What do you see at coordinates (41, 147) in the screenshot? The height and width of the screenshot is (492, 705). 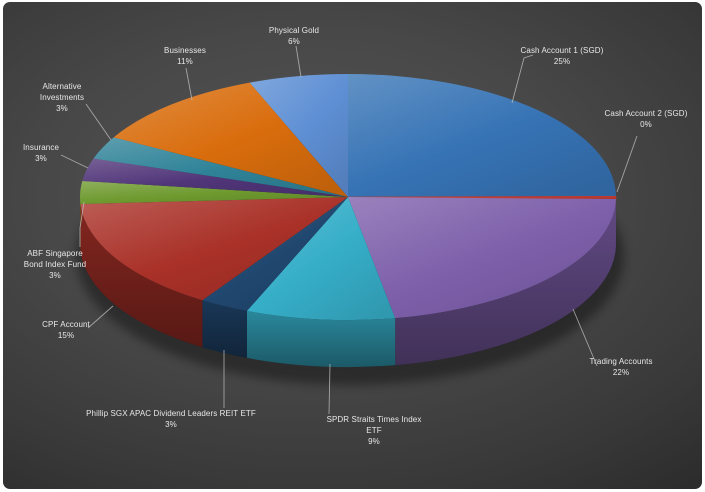 I see `label-text: Insurance` at bounding box center [41, 147].